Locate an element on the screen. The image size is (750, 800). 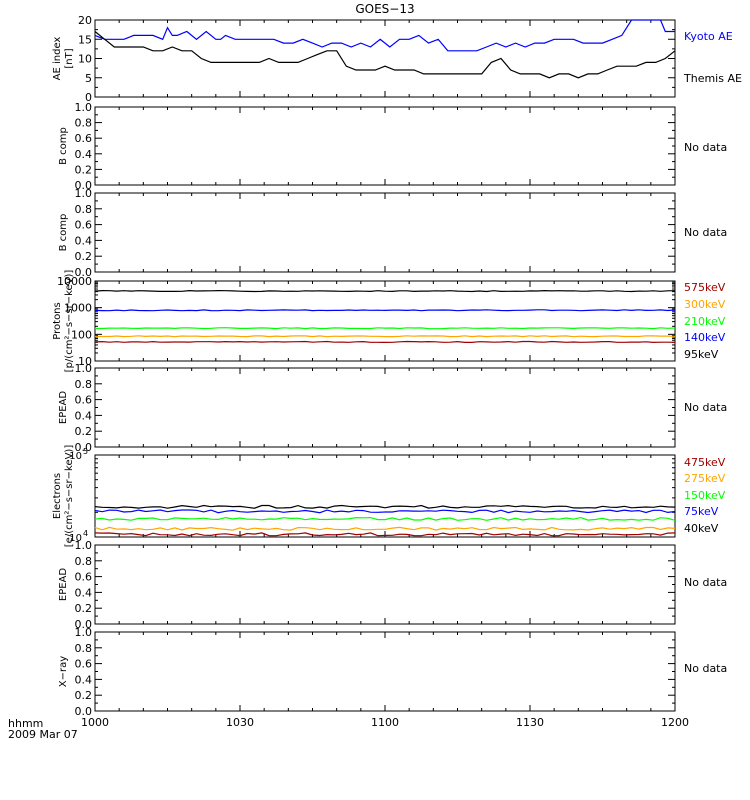
legend-label: 275keV is located at coordinates (705, 478).